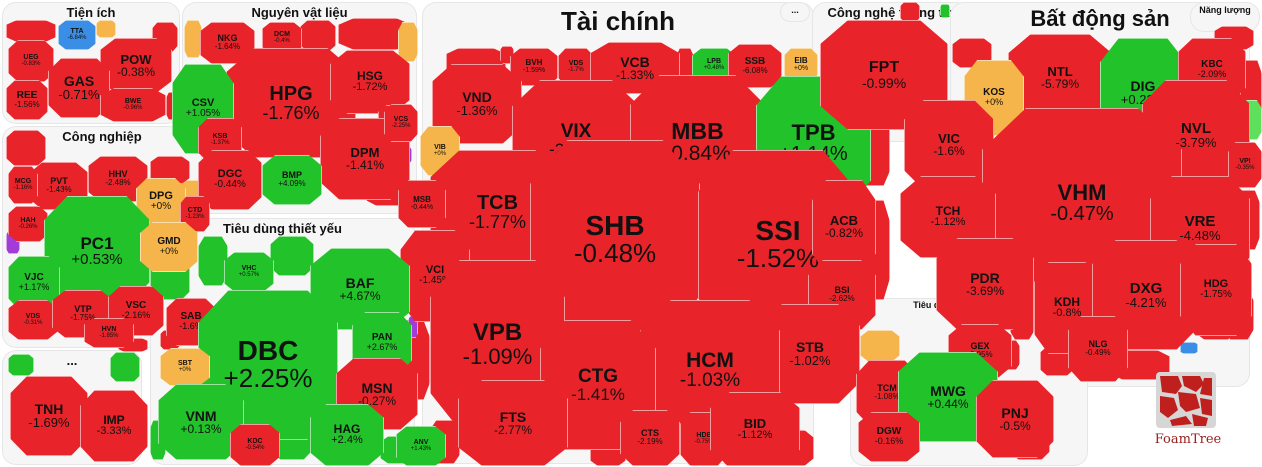  I want to click on stock-change: -2.48%, so click(118, 183).